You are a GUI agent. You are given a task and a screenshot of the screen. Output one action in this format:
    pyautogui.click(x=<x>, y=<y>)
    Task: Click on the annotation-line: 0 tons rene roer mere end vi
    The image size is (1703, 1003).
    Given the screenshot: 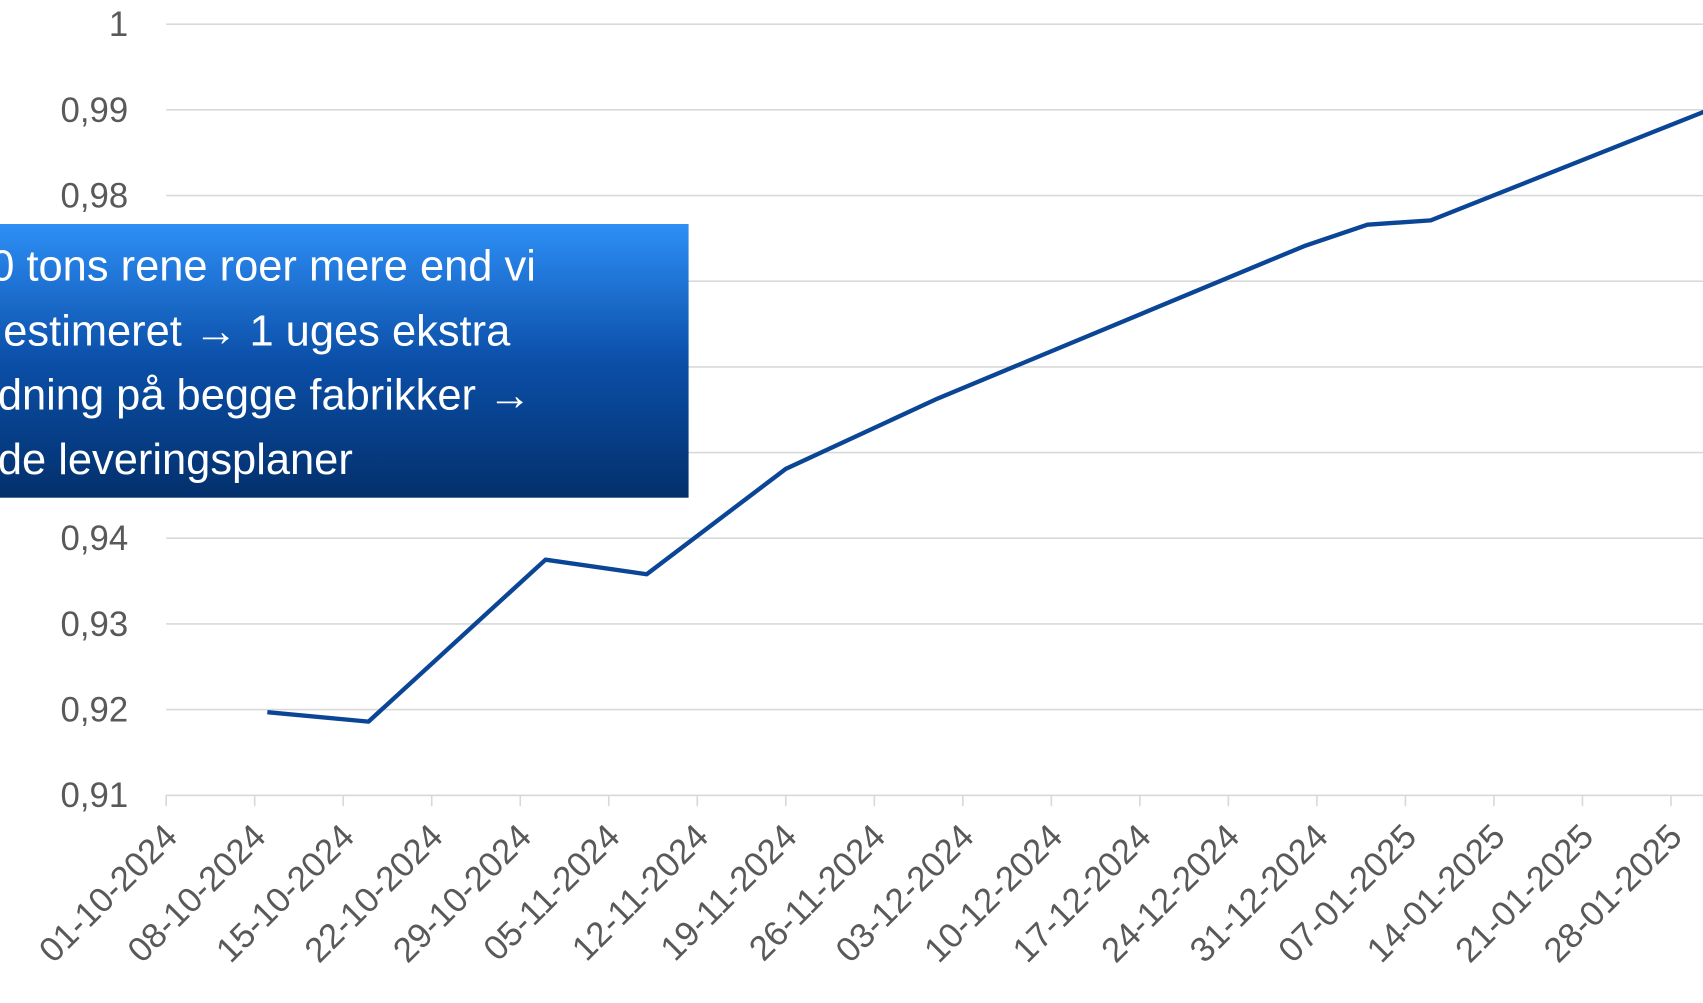 What is the action you would take?
    pyautogui.click(x=268, y=266)
    